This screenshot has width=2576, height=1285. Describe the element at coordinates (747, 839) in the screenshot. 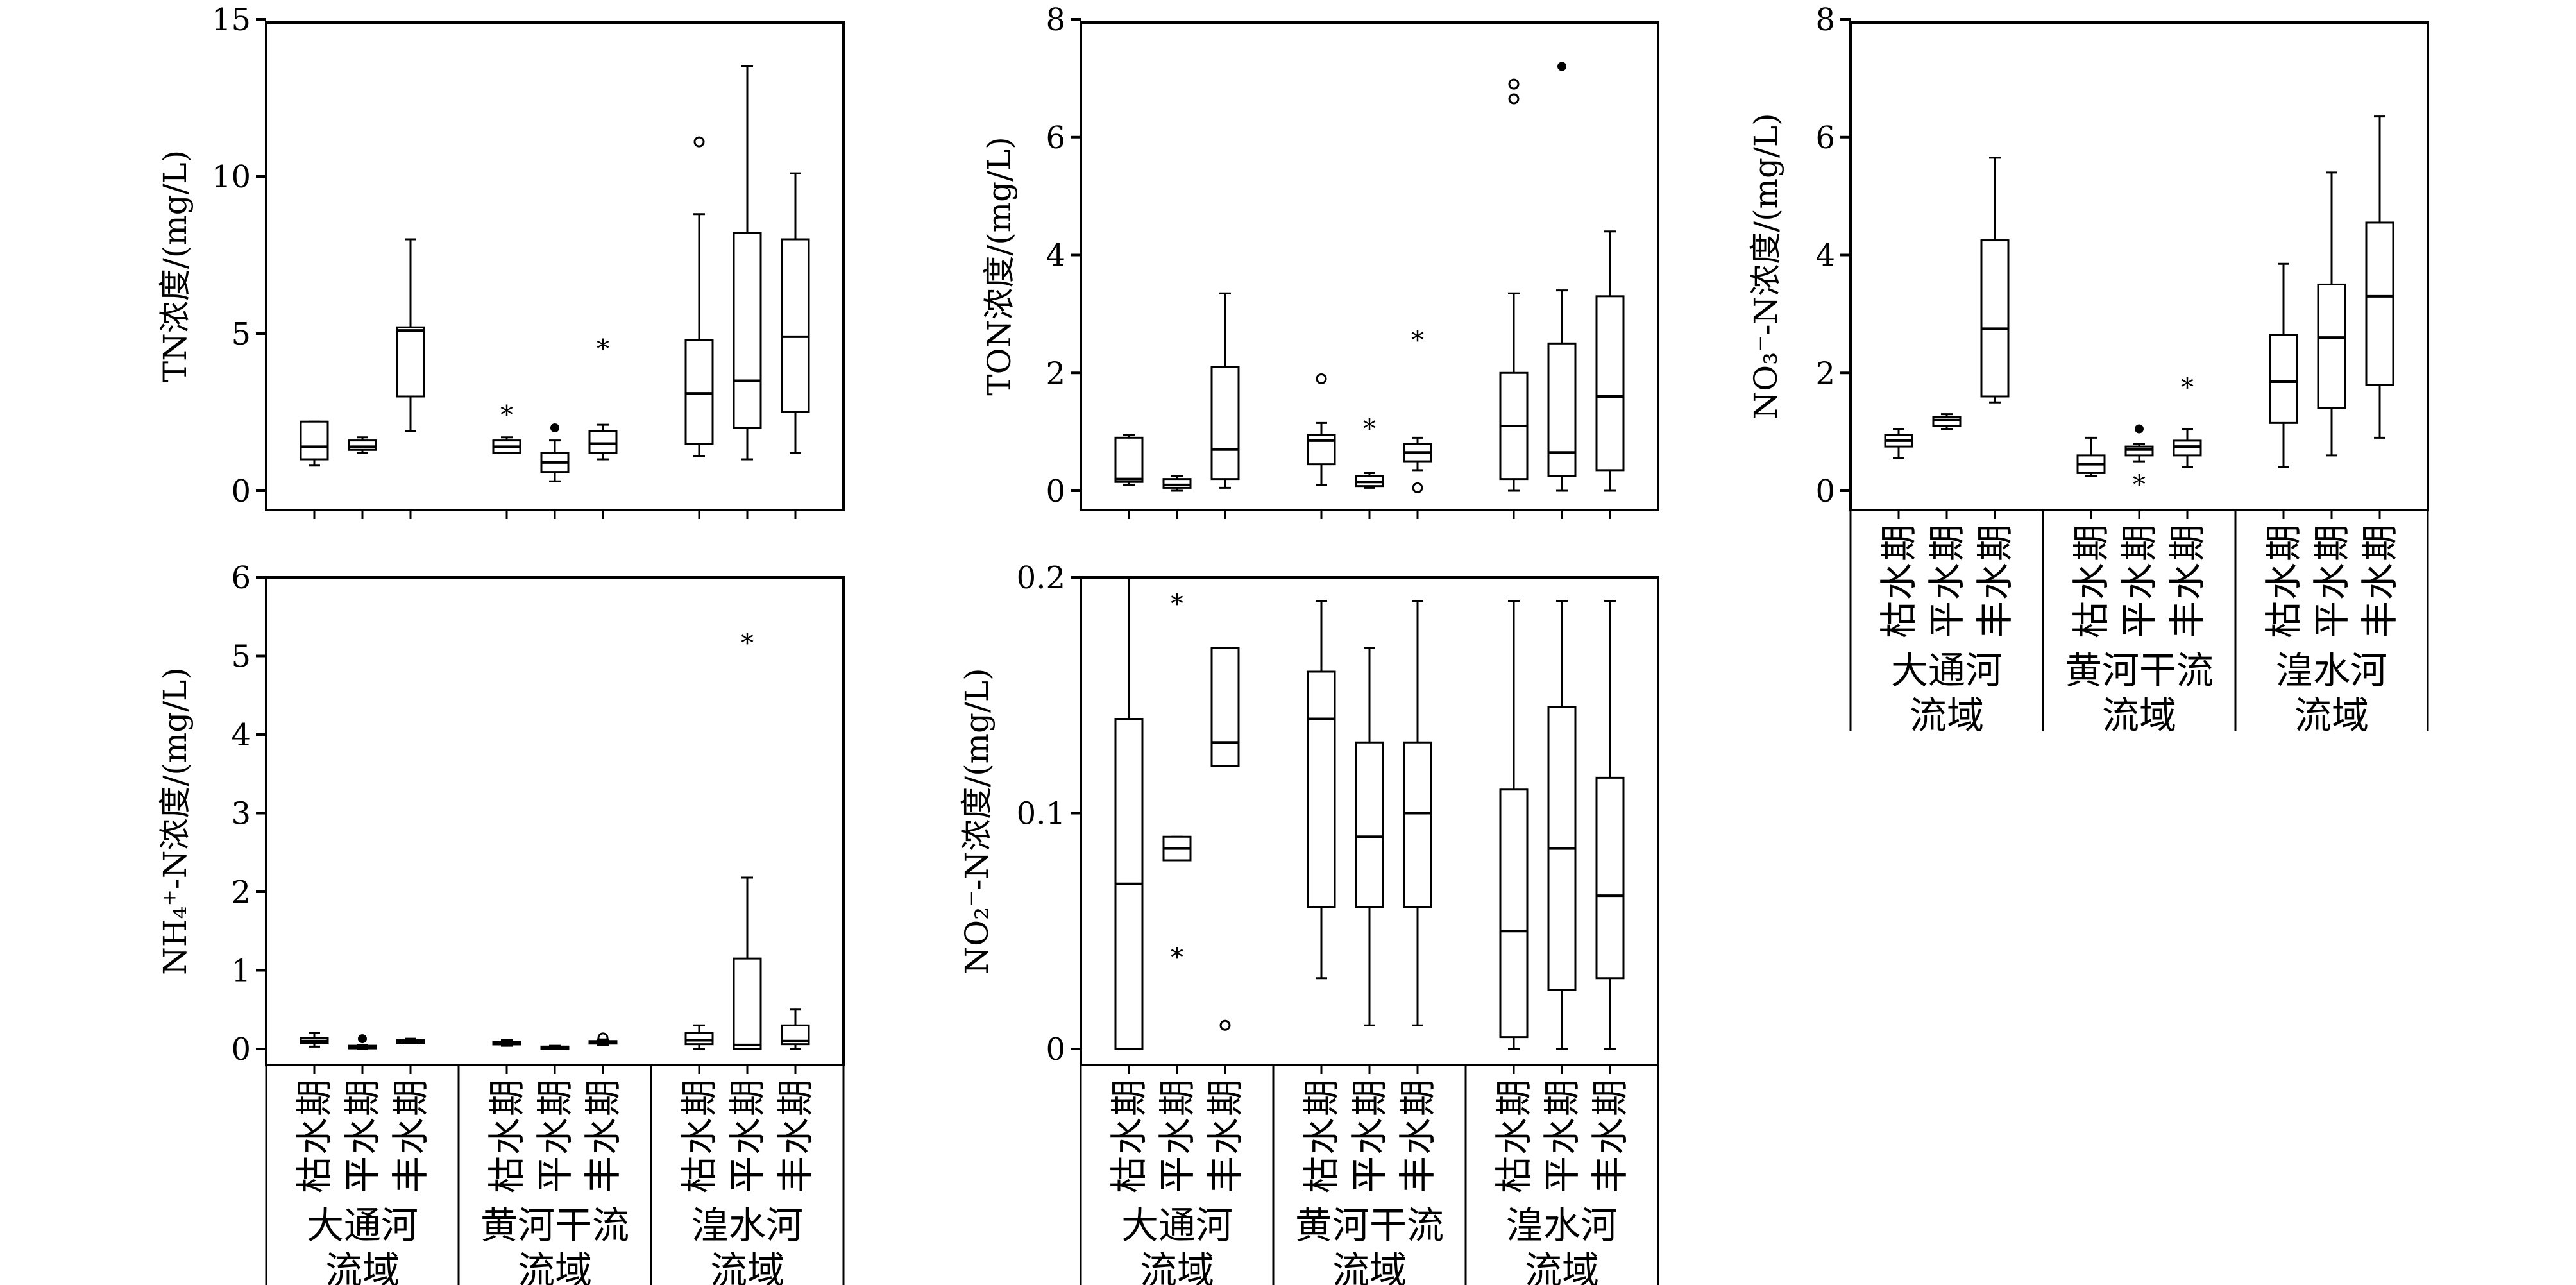

I see `box-nh4-7: *` at that location.